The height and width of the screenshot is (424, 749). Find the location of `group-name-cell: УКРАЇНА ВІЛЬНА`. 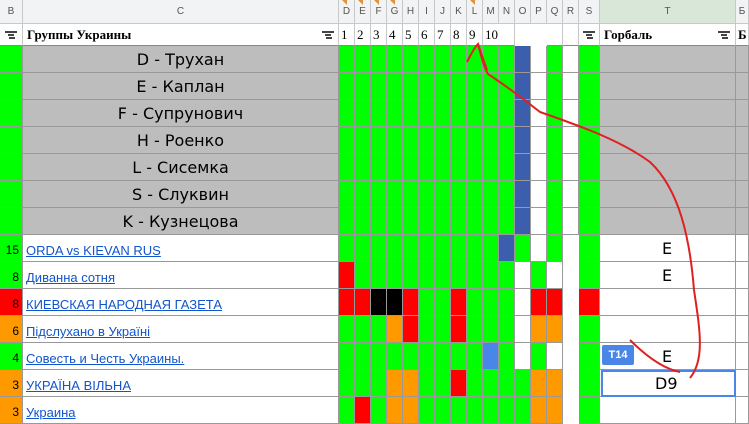

group-name-cell: УКРАЇНА ВІЛЬНА is located at coordinates (181, 383).